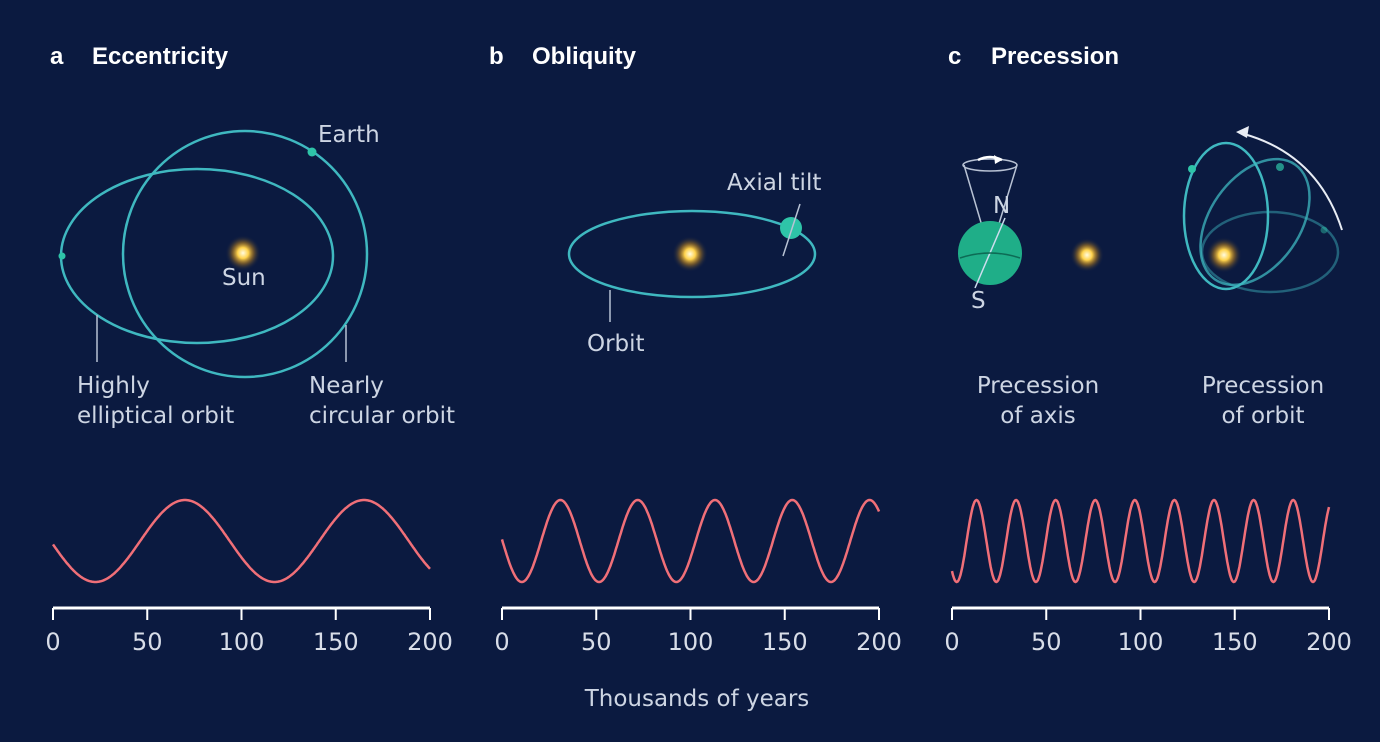  What do you see at coordinates (990, 255) in the screenshot?
I see `equator` at bounding box center [990, 255].